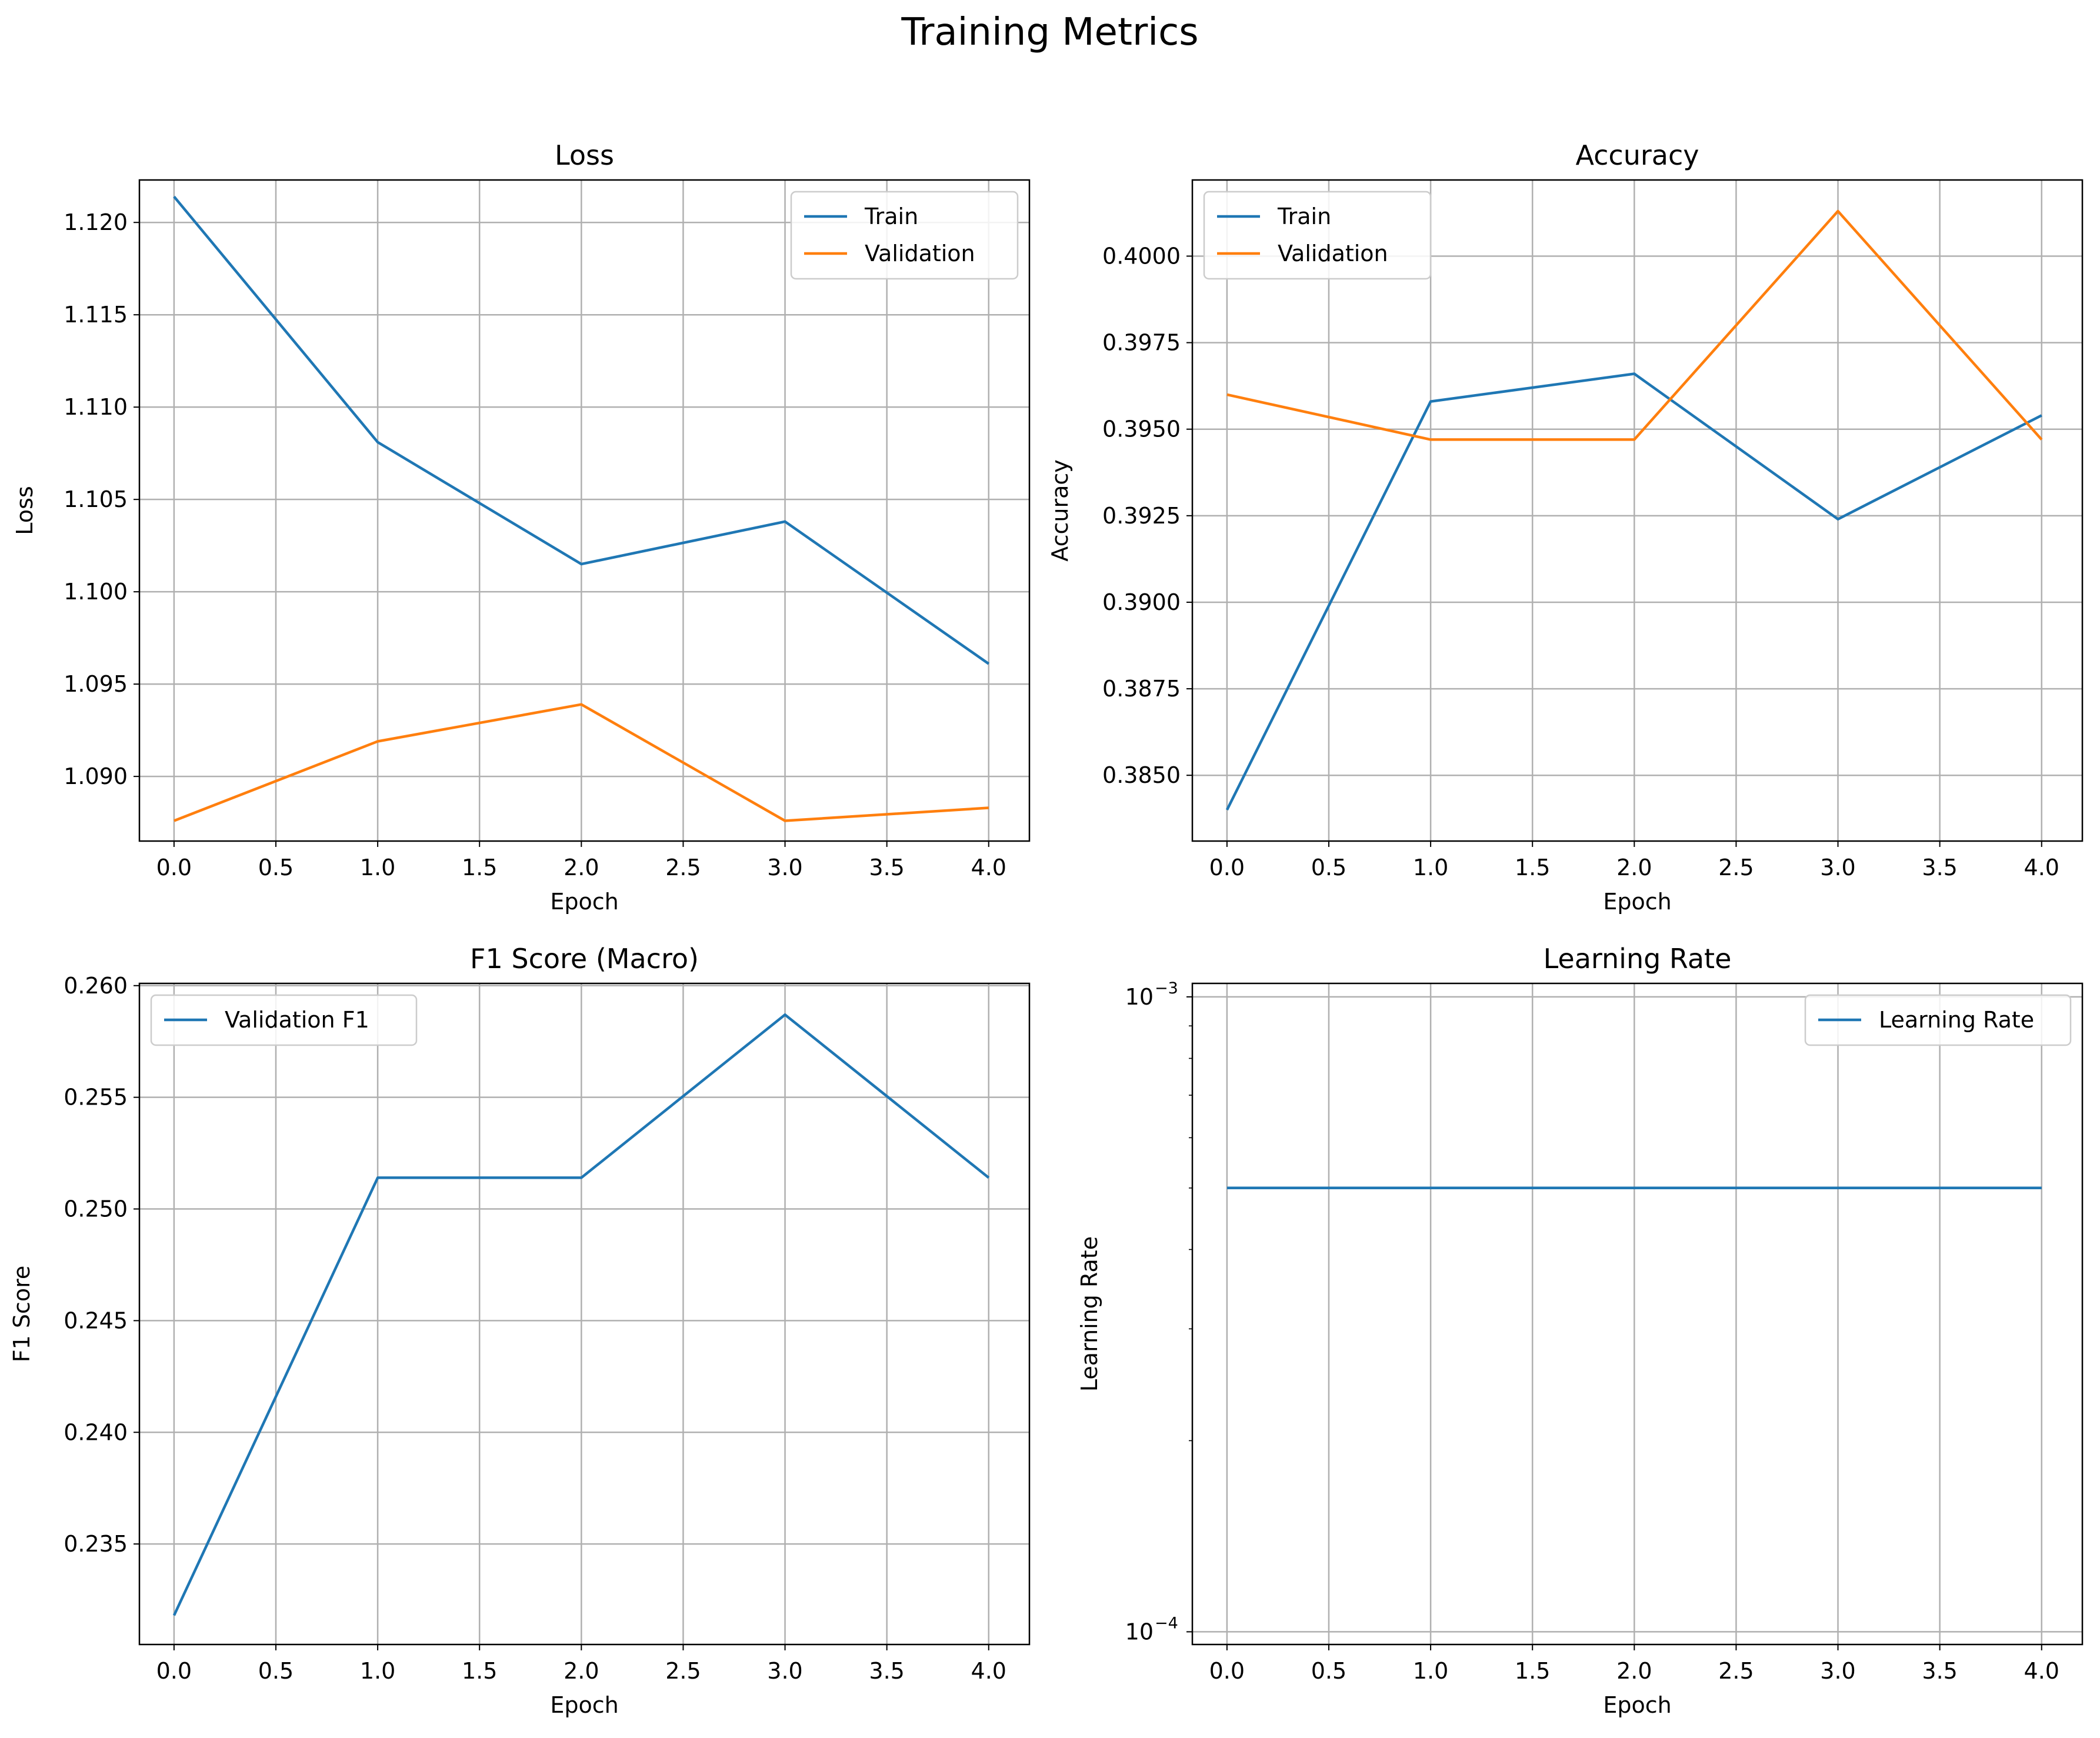 The width and height of the screenshot is (2100, 1738). Describe the element at coordinates (1141, 602) in the screenshot. I see `y-tick-label: 0.3900` at that location.